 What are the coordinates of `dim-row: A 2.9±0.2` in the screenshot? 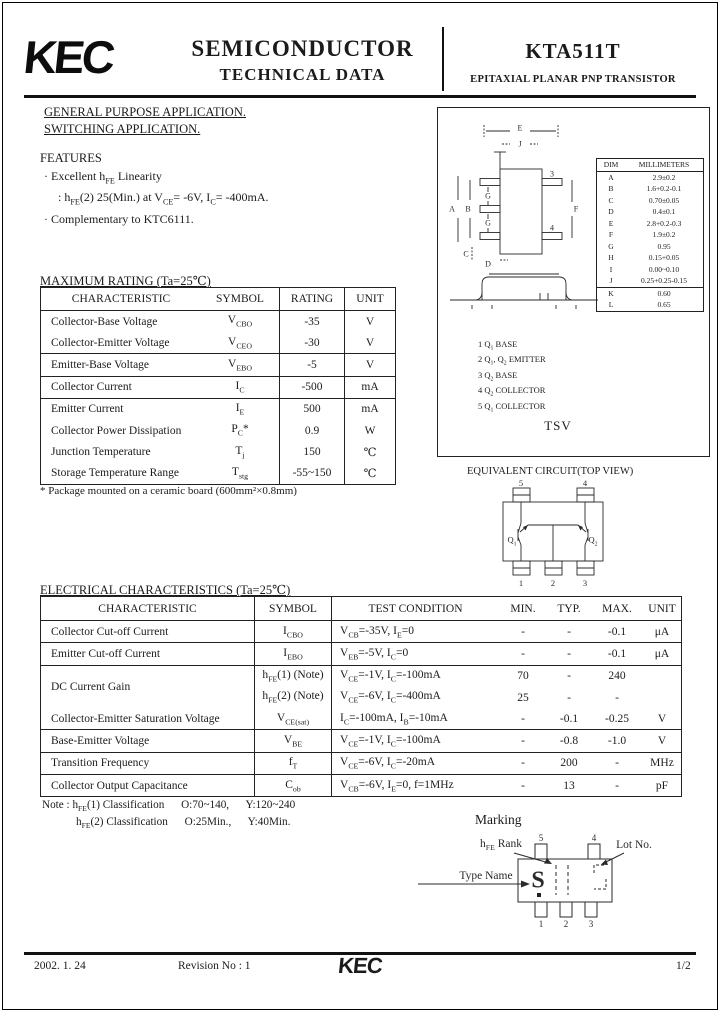 It's located at (650, 177).